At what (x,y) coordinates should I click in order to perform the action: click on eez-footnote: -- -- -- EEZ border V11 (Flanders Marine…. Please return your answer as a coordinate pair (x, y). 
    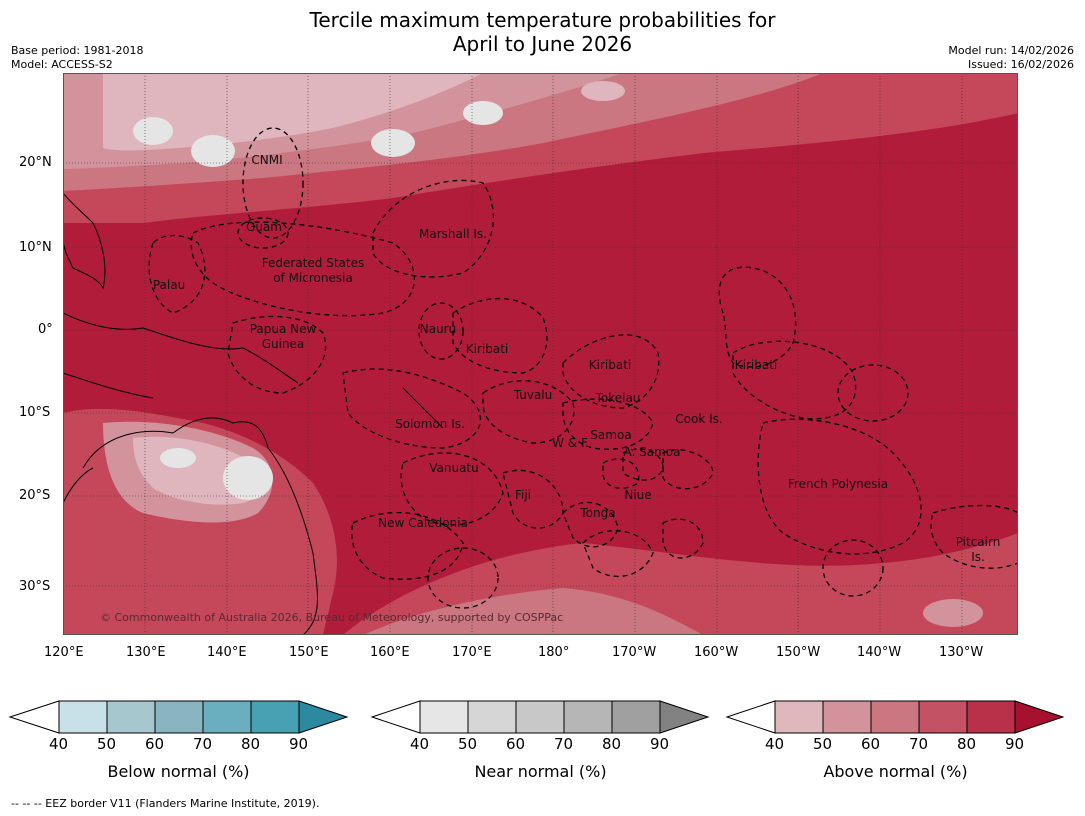
    Looking at the image, I should click on (165, 803).